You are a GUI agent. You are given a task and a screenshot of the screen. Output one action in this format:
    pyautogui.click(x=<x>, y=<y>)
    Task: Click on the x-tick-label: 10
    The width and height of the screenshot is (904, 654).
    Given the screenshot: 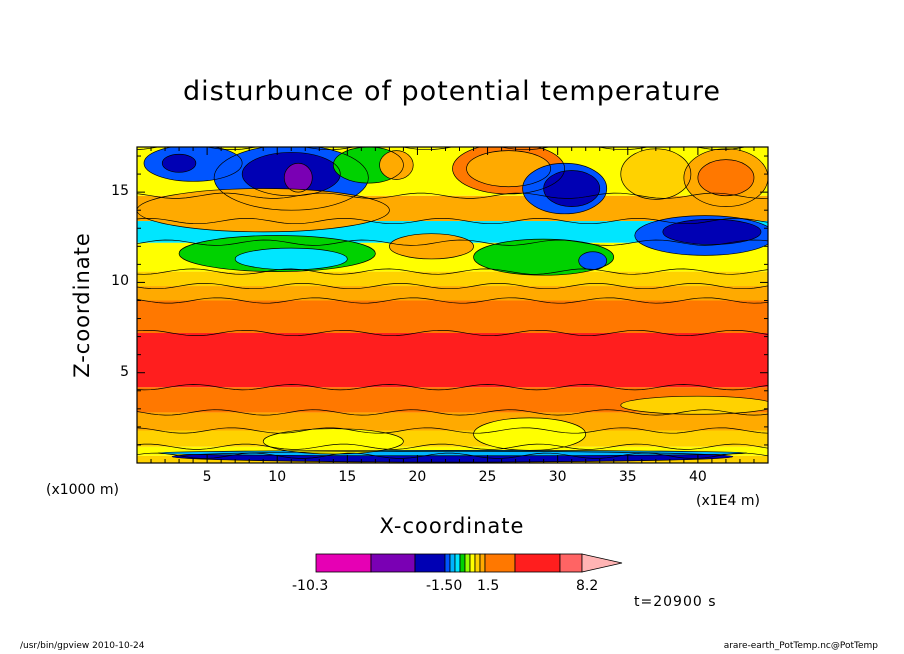 What is the action you would take?
    pyautogui.click(x=277, y=477)
    